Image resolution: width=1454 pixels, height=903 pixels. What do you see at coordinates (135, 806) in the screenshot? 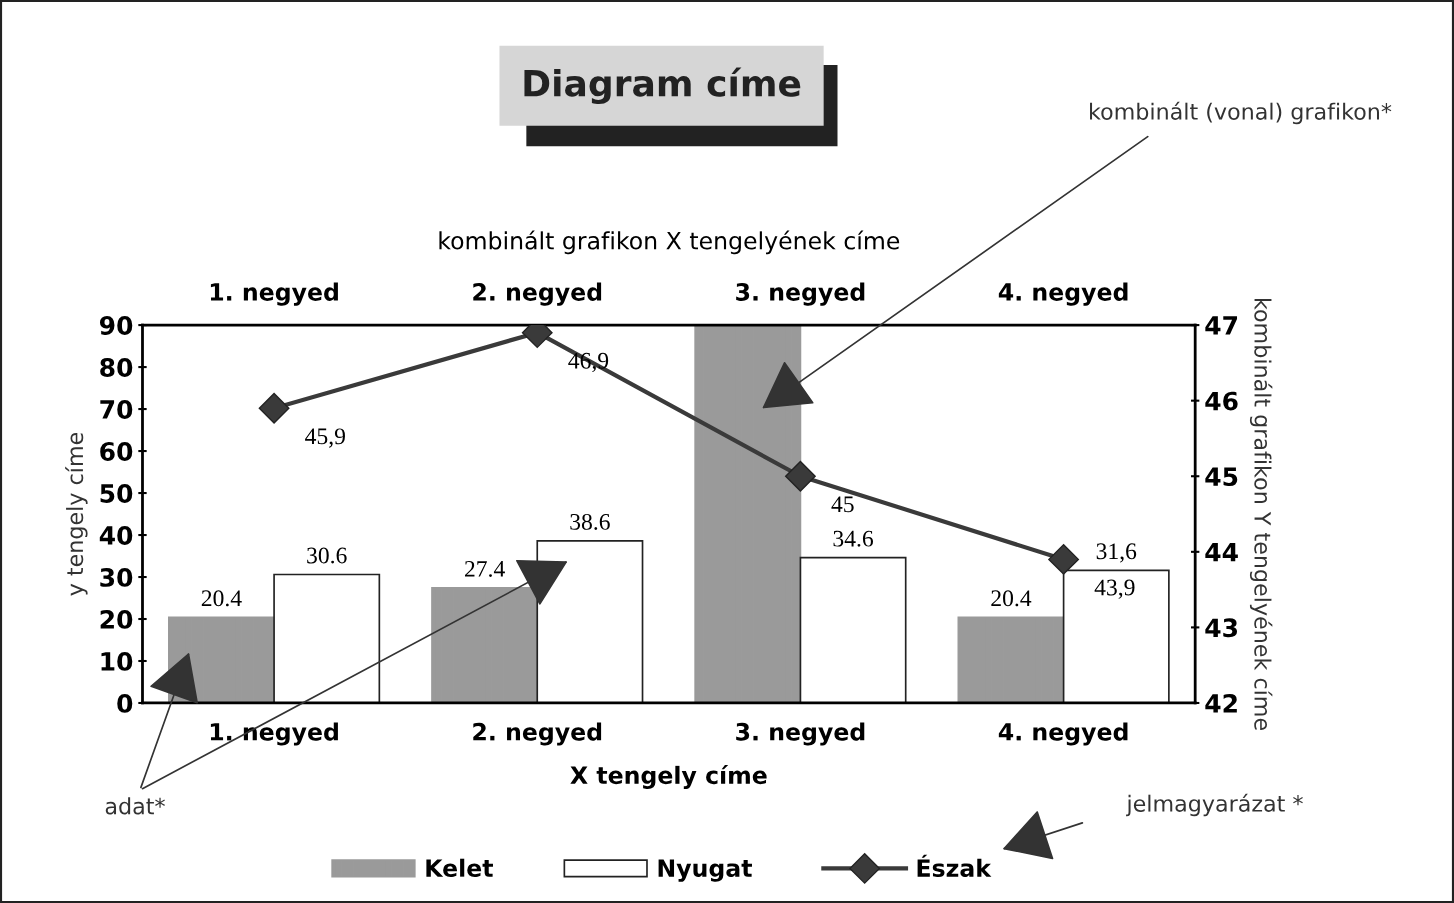
I see `text: adat*` at bounding box center [135, 806].